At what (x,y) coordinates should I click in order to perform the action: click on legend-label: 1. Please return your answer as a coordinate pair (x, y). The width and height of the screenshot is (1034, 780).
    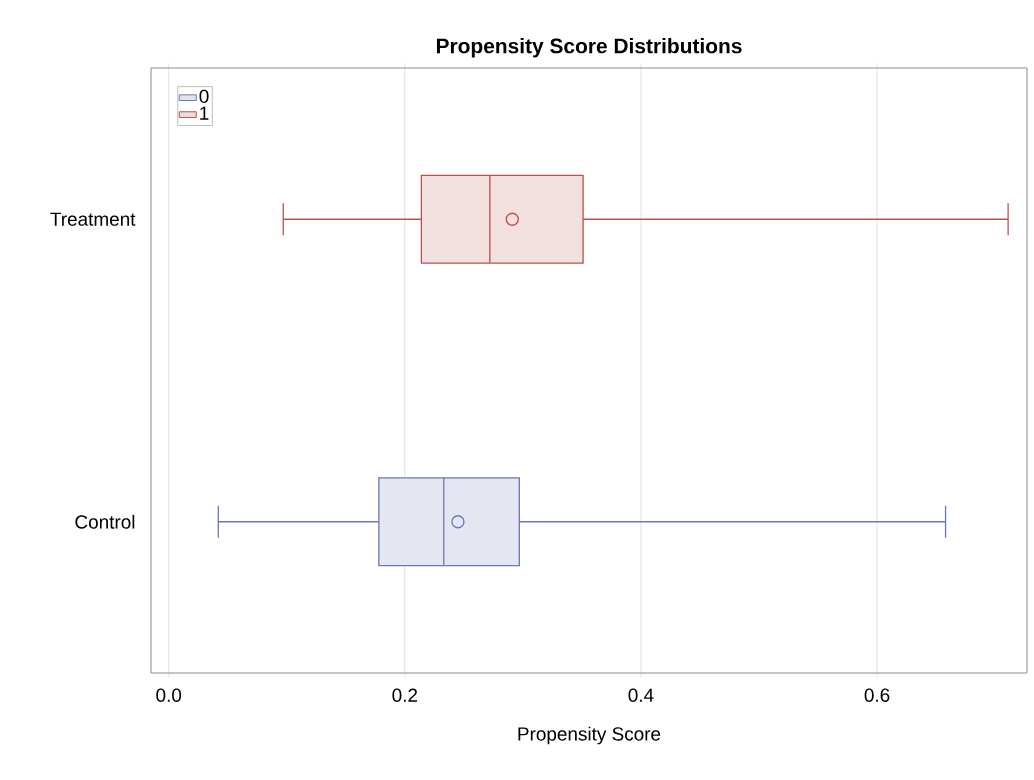
    Looking at the image, I should click on (204, 113).